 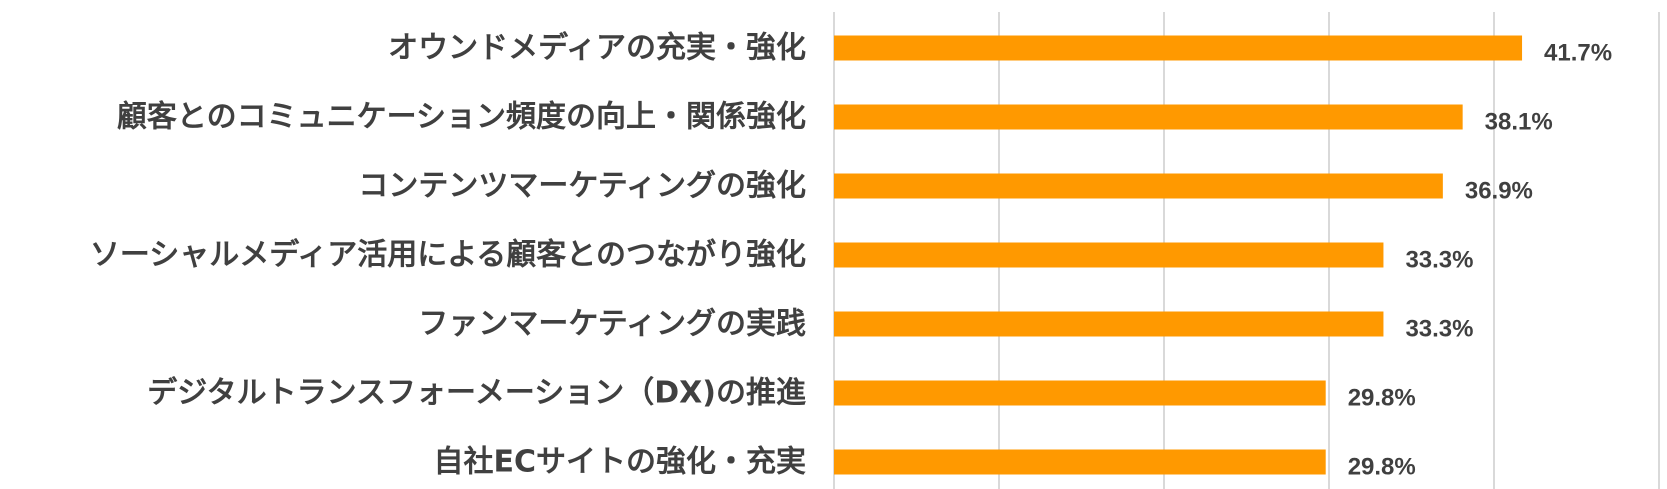 I want to click on value-label-3: 36.9%, so click(x=1499, y=191).